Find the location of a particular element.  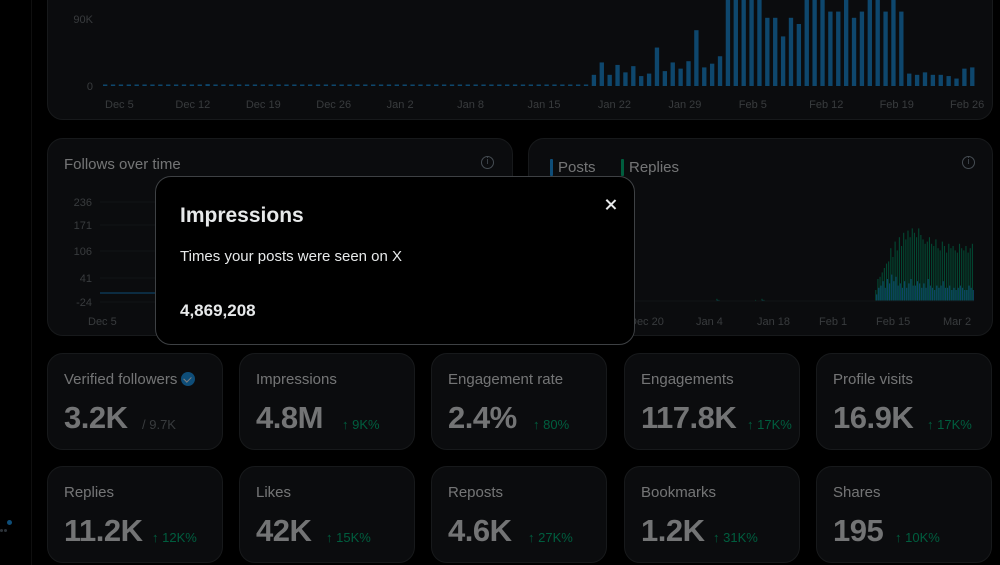

close-icon is located at coordinates (611, 205).